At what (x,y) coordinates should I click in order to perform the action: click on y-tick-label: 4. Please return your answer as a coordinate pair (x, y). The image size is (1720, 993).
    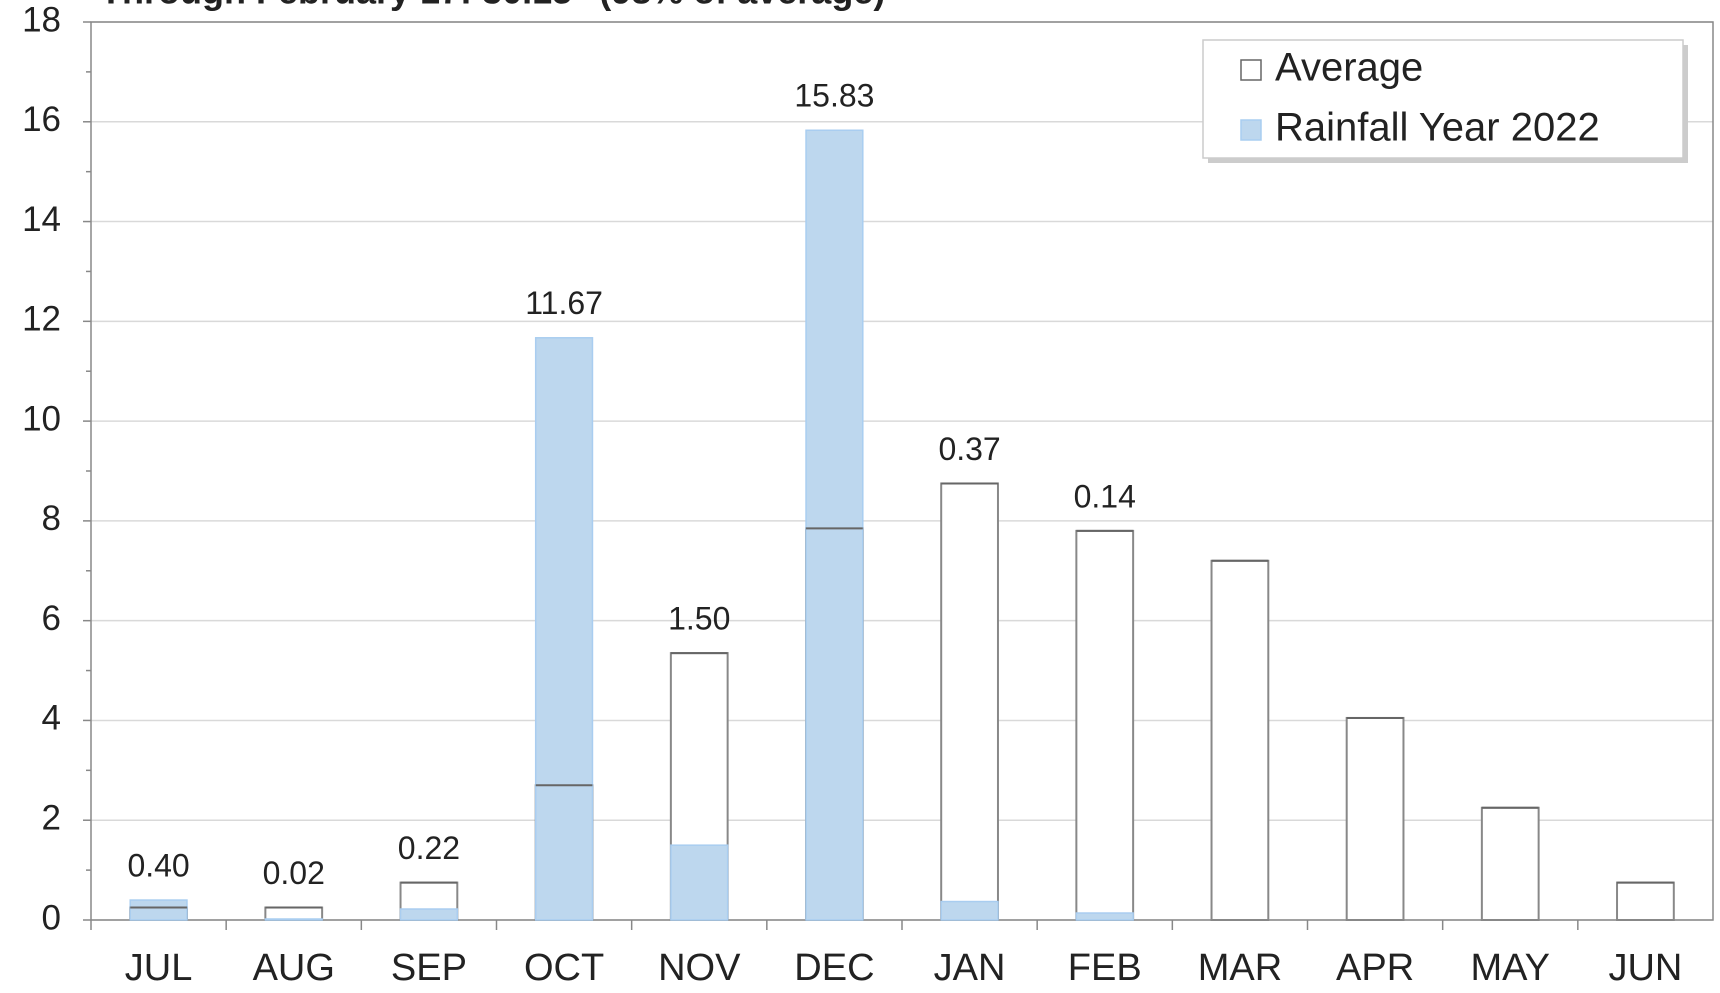
    Looking at the image, I should click on (51, 718).